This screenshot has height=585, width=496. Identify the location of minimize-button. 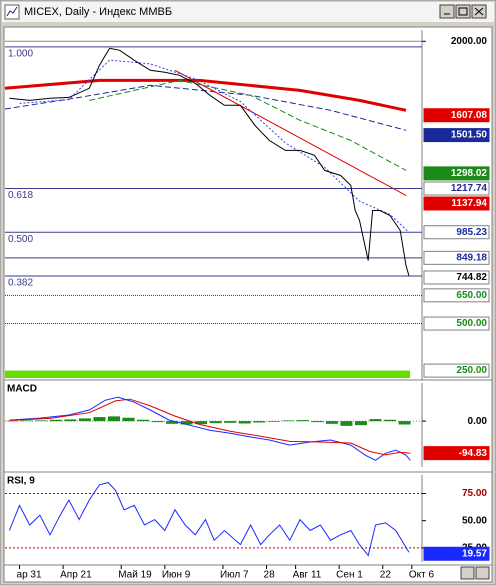
(447, 11).